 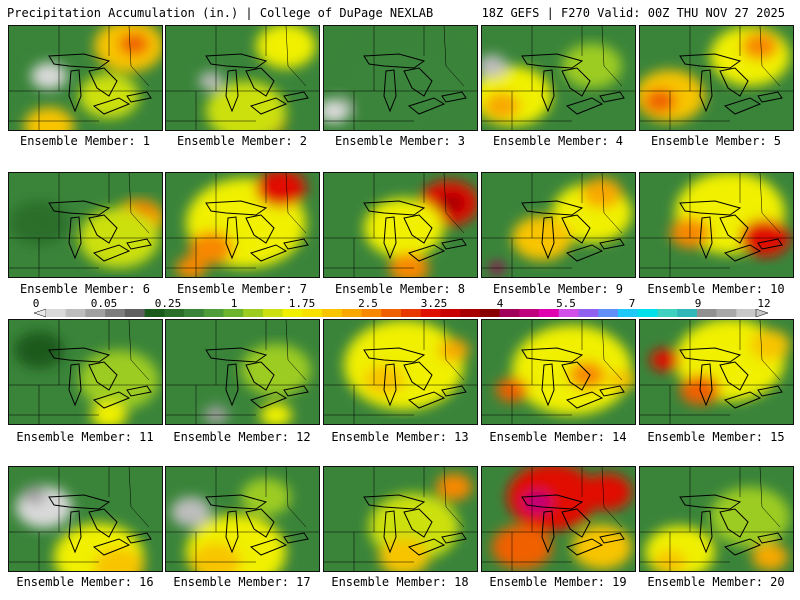 What do you see at coordinates (242, 582) in the screenshot?
I see `ensemble-member-label: Ensemble Member: 17` at bounding box center [242, 582].